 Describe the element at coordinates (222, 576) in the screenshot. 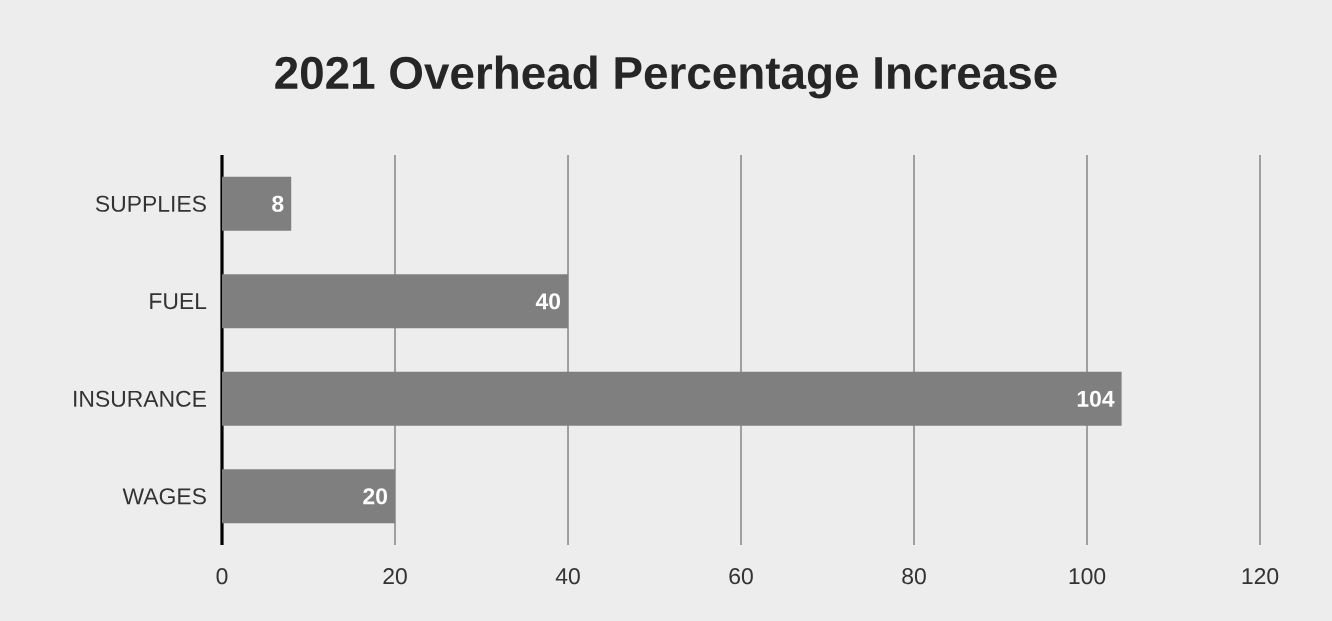

I see `x-tick-label: 0` at that location.